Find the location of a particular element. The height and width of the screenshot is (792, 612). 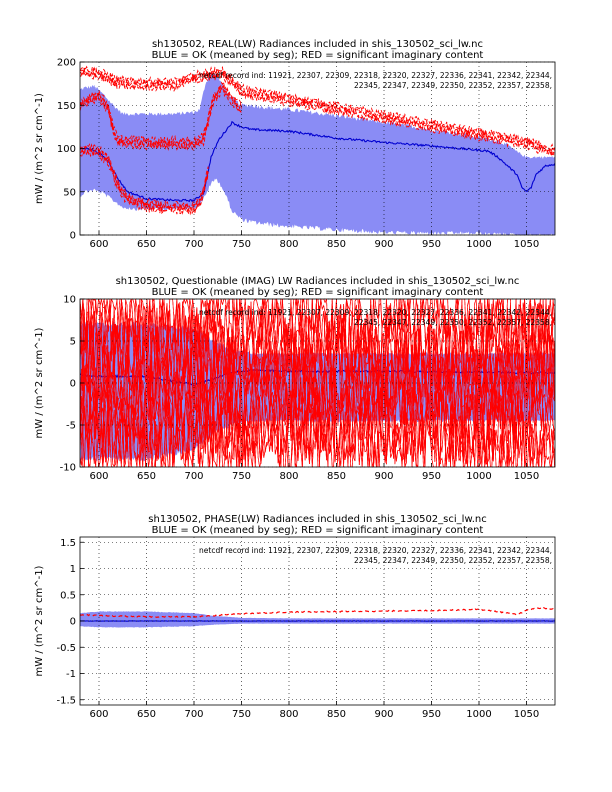

y-tick-label: 1 is located at coordinates (73, 569).